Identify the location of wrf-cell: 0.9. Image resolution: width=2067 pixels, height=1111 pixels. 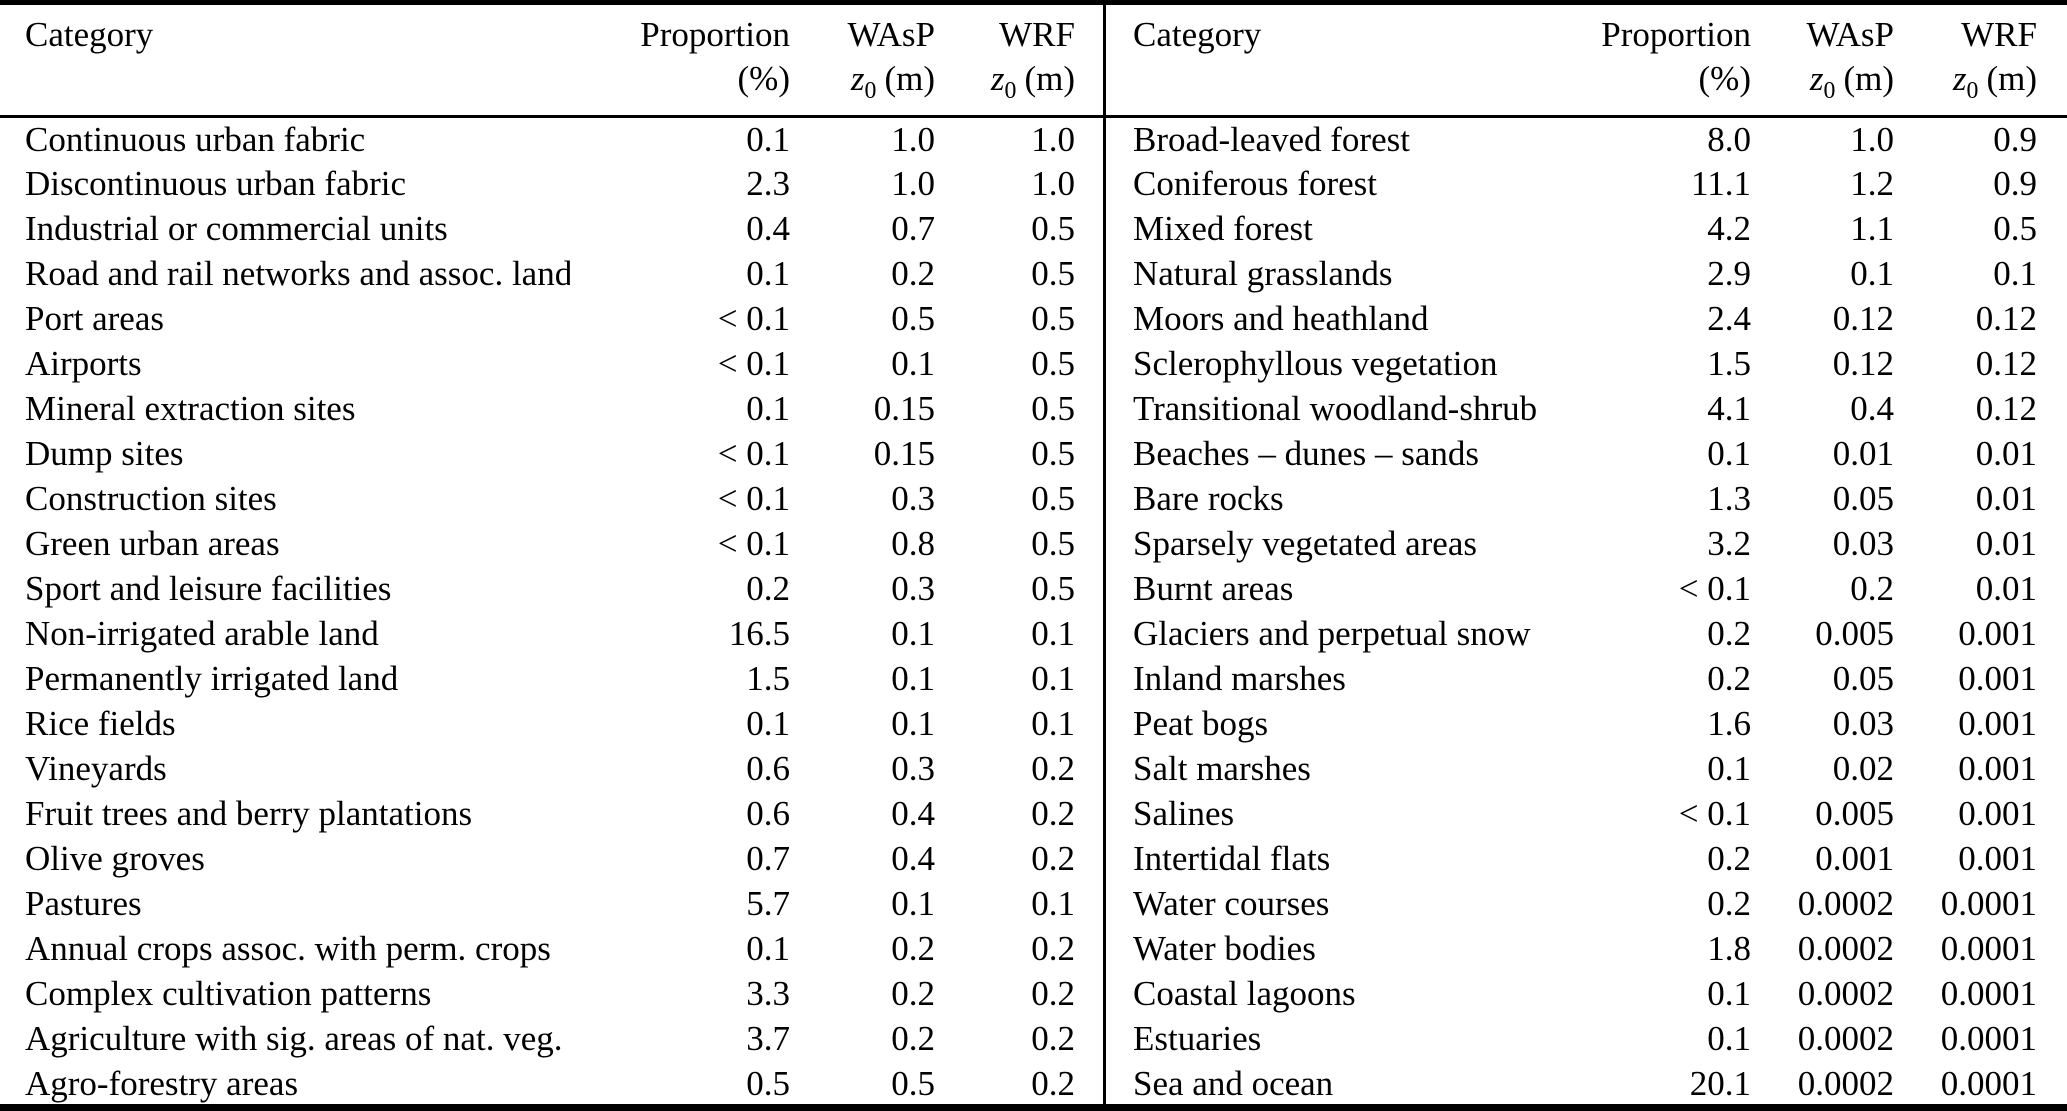
(2015, 139).